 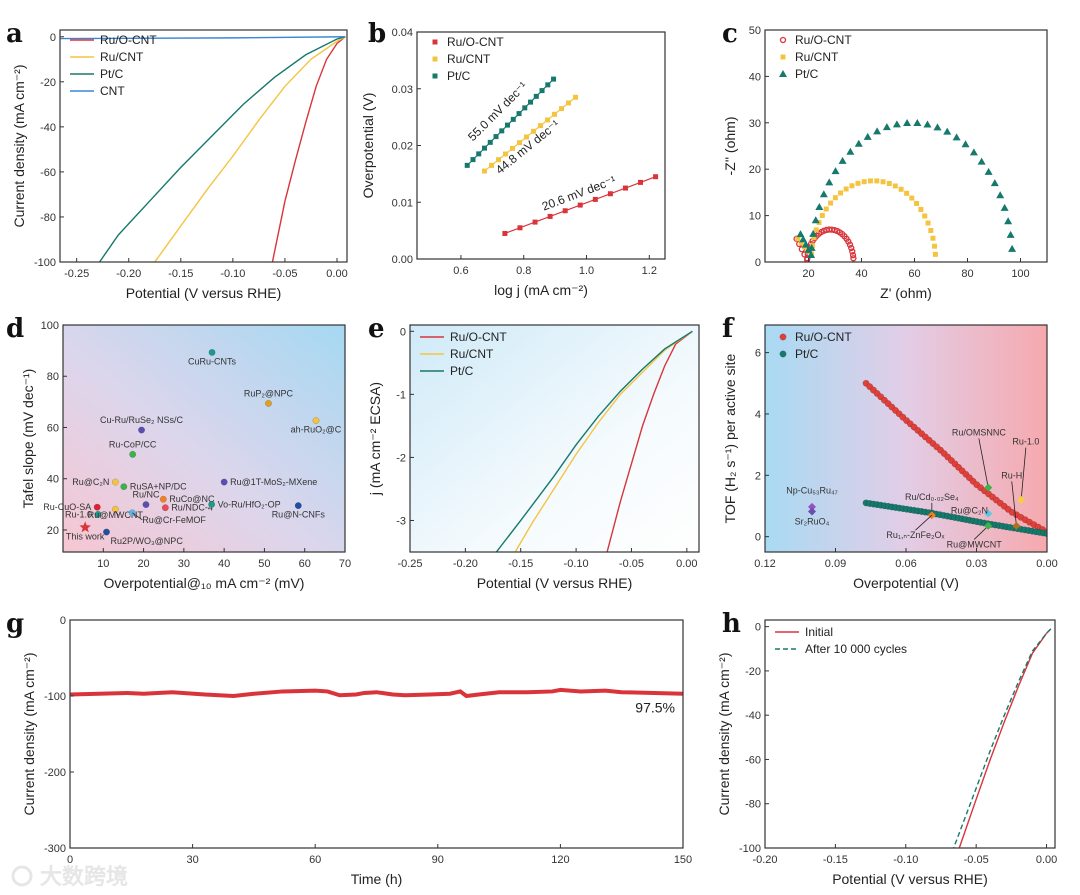 I want to click on legend-label: Ru/CNT, so click(x=122, y=57).